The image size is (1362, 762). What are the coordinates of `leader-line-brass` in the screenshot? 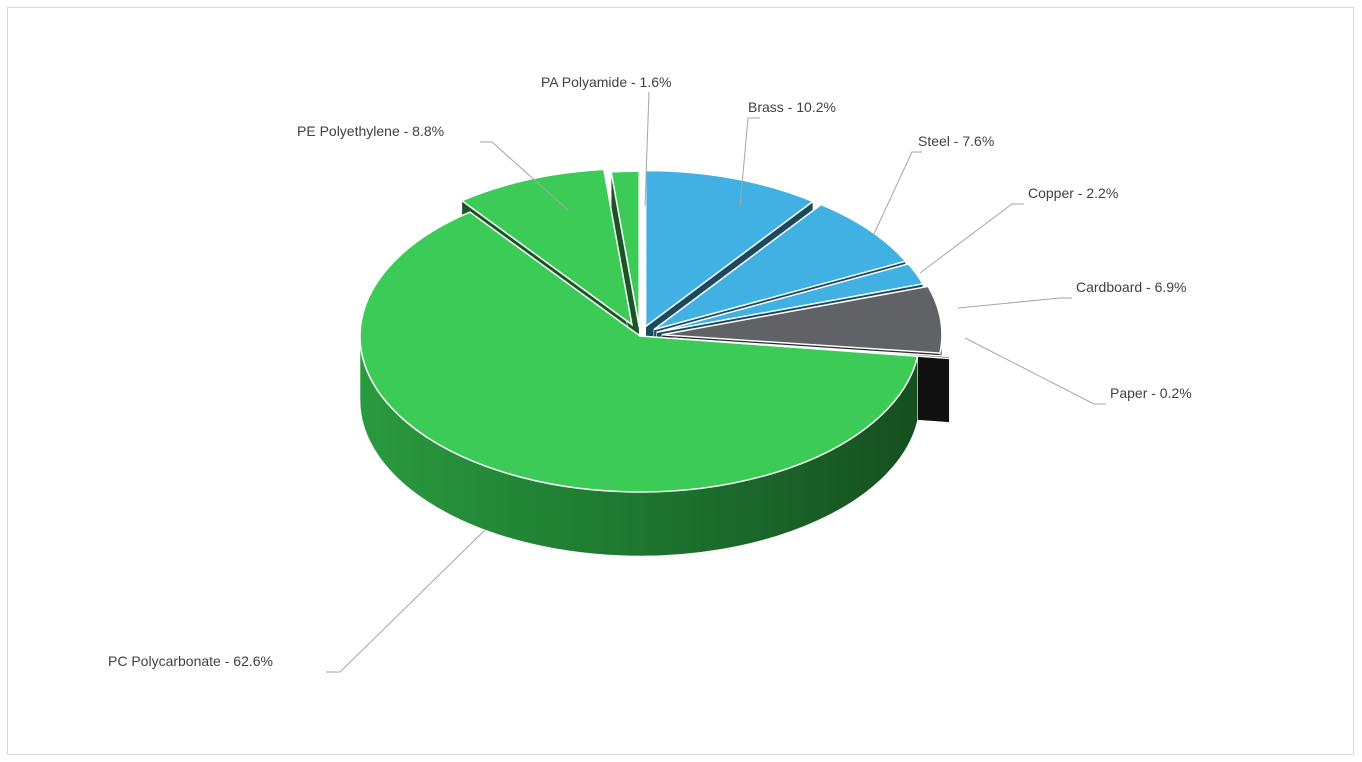 It's located at (749, 162).